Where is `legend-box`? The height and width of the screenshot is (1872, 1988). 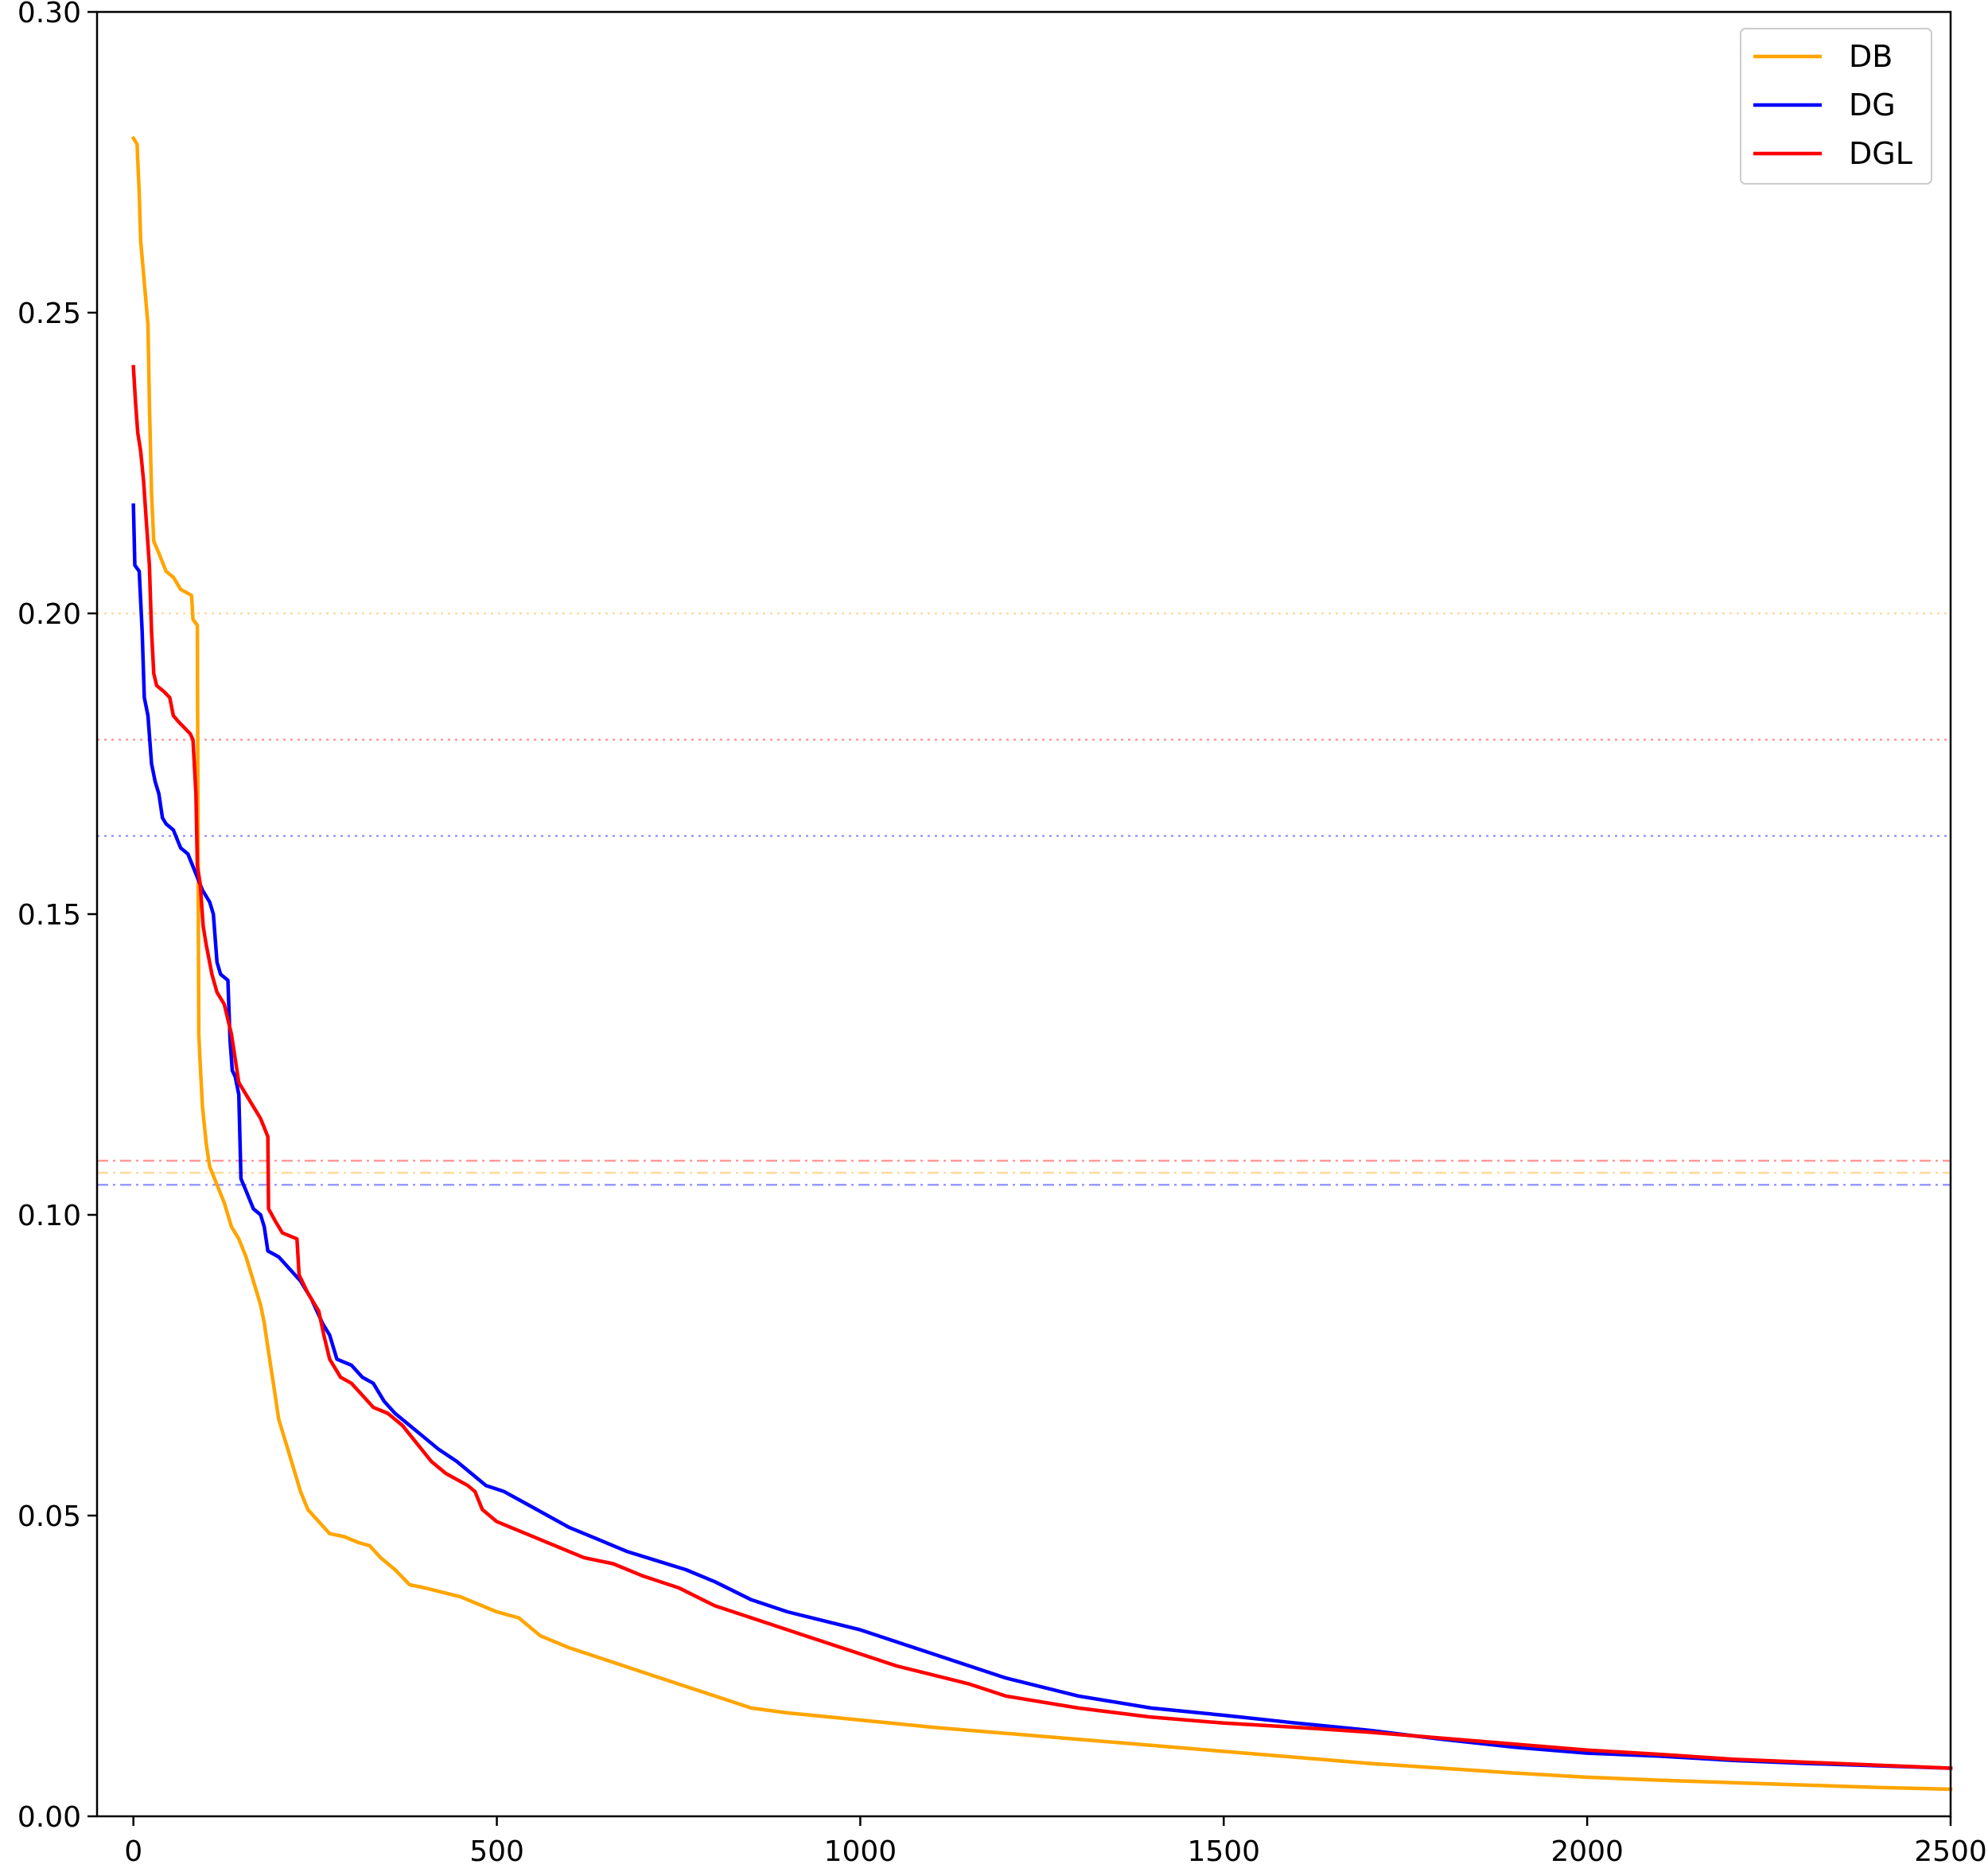
legend-box is located at coordinates (1836, 106).